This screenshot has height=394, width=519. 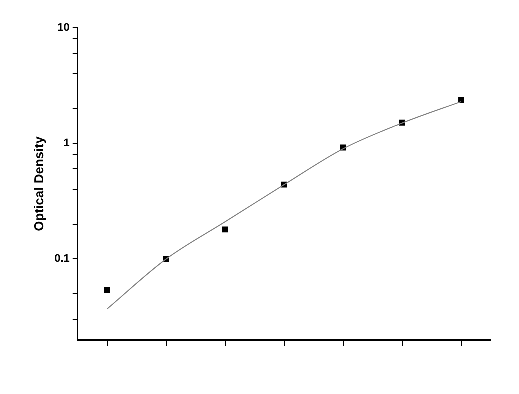 I want to click on y-tick-label: 10, so click(x=64, y=28).